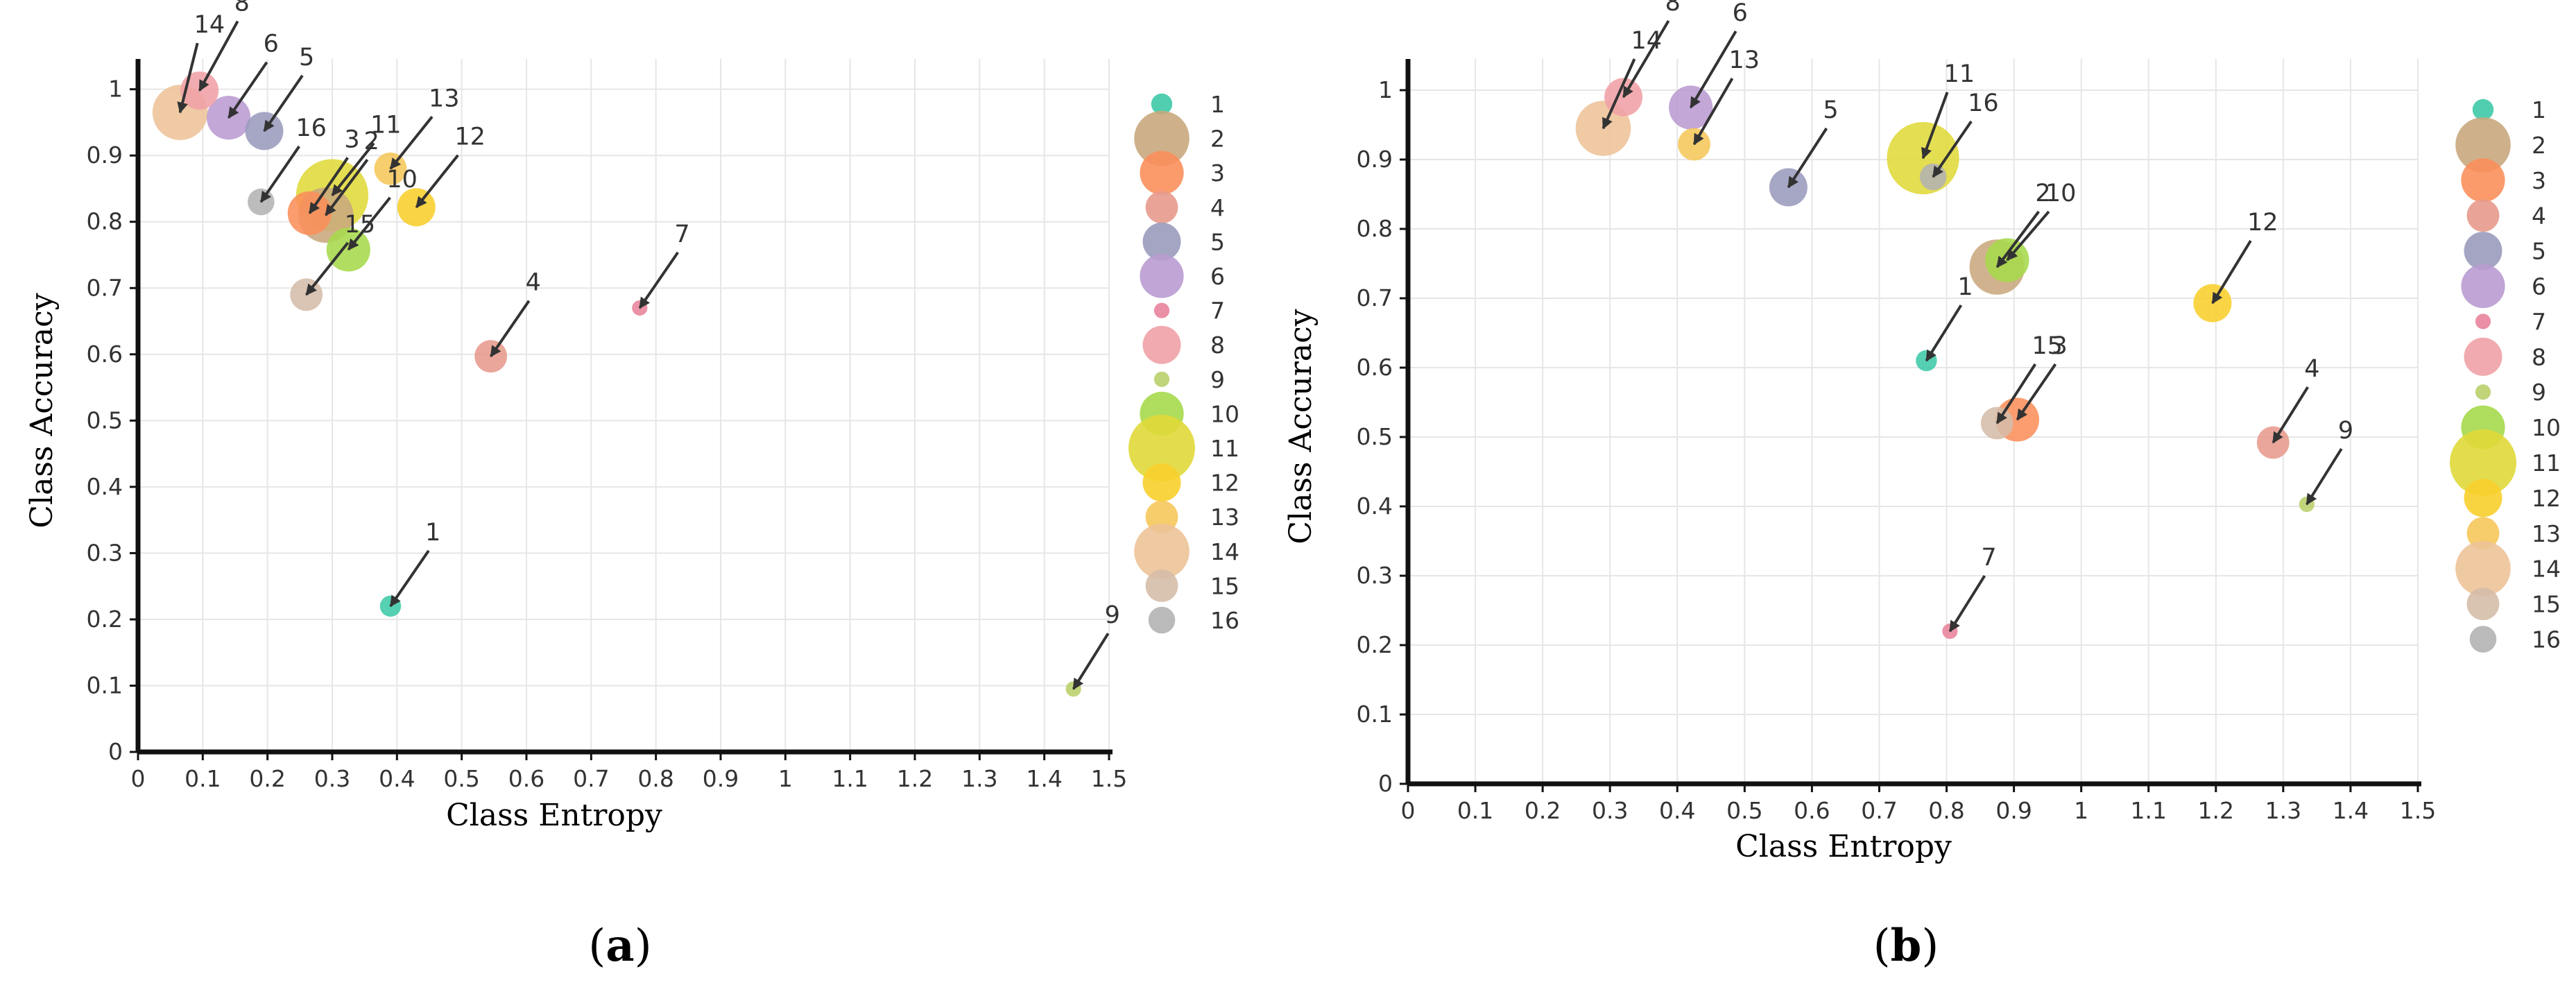 This screenshot has height=985, width=2576. I want to click on annotation-label: 12, so click(470, 137).